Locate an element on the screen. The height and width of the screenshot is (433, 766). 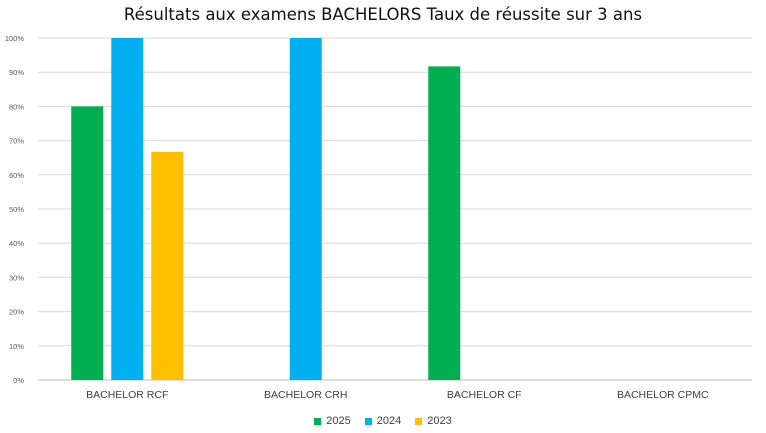
legend-label: 2024 is located at coordinates (389, 421).